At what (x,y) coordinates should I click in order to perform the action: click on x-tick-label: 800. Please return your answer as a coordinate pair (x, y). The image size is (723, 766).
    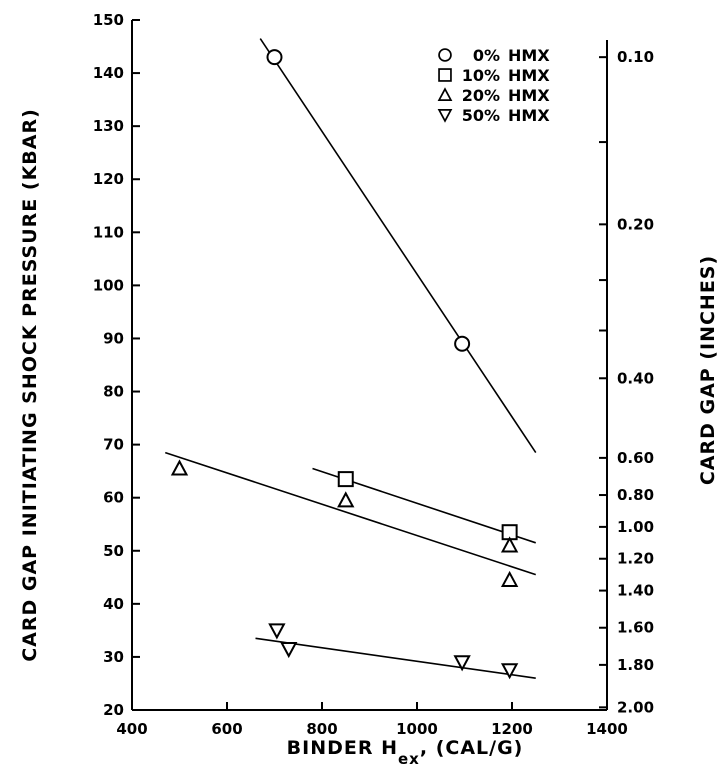
    Looking at the image, I should click on (321, 729).